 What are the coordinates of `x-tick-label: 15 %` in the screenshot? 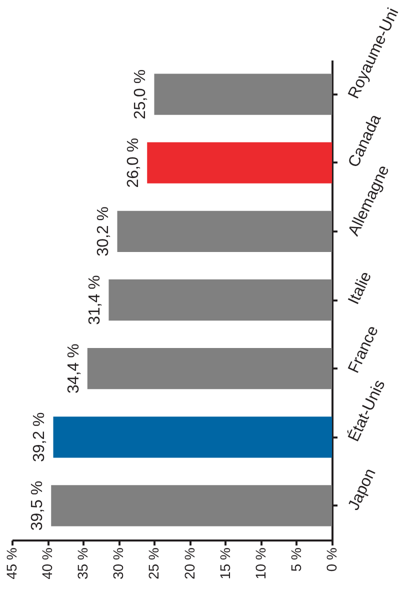 It's located at (224, 564).